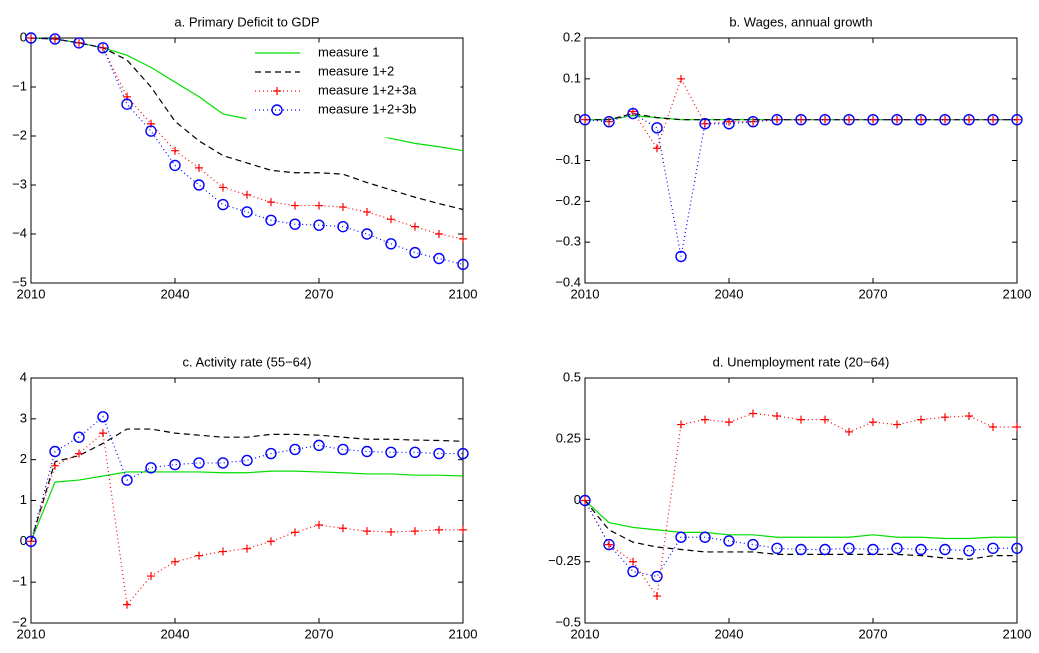 The height and width of the screenshot is (653, 1039). I want to click on legend-box, so click(353, 90).